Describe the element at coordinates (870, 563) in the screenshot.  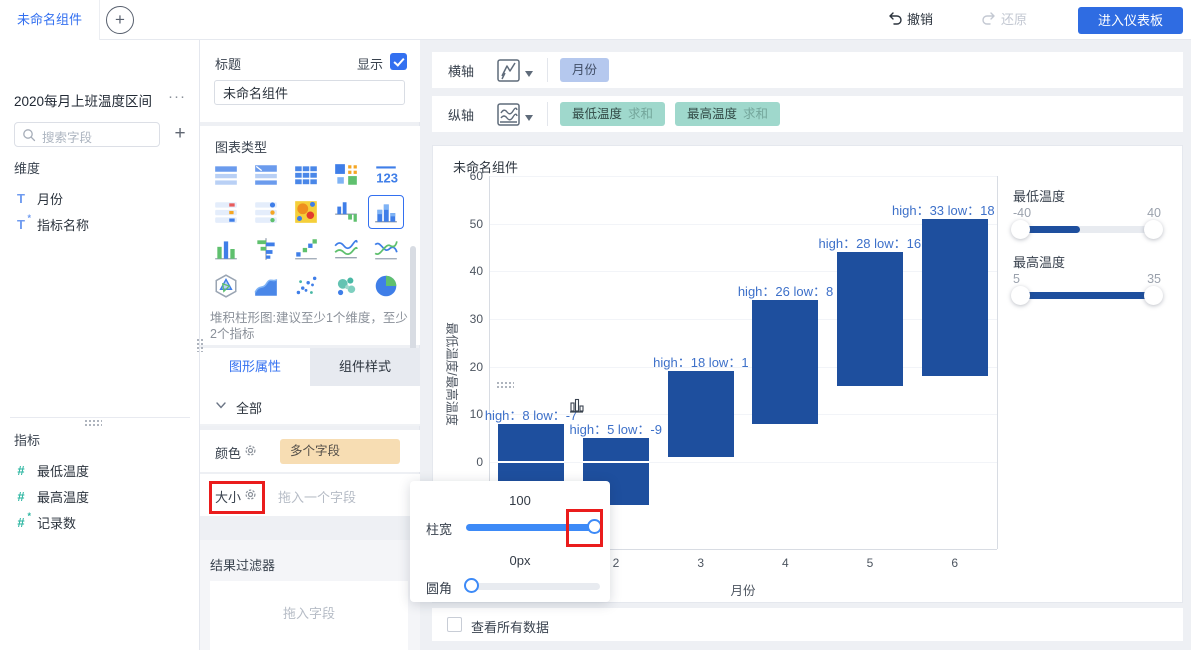
I see `x-tick-label: 5` at that location.